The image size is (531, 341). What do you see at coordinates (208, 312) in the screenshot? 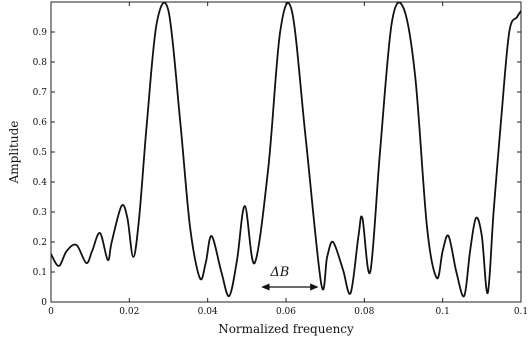
I see `x-tick-label: 0.04` at bounding box center [208, 312].